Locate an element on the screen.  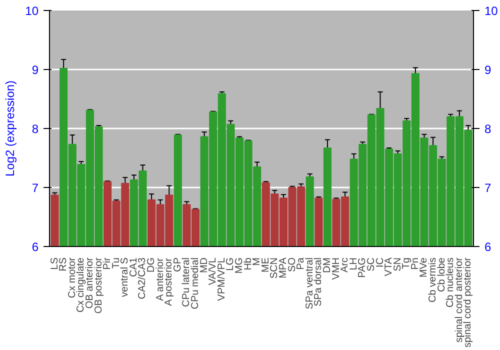
x-tick-label: Arc is located at coordinates (345, 265).